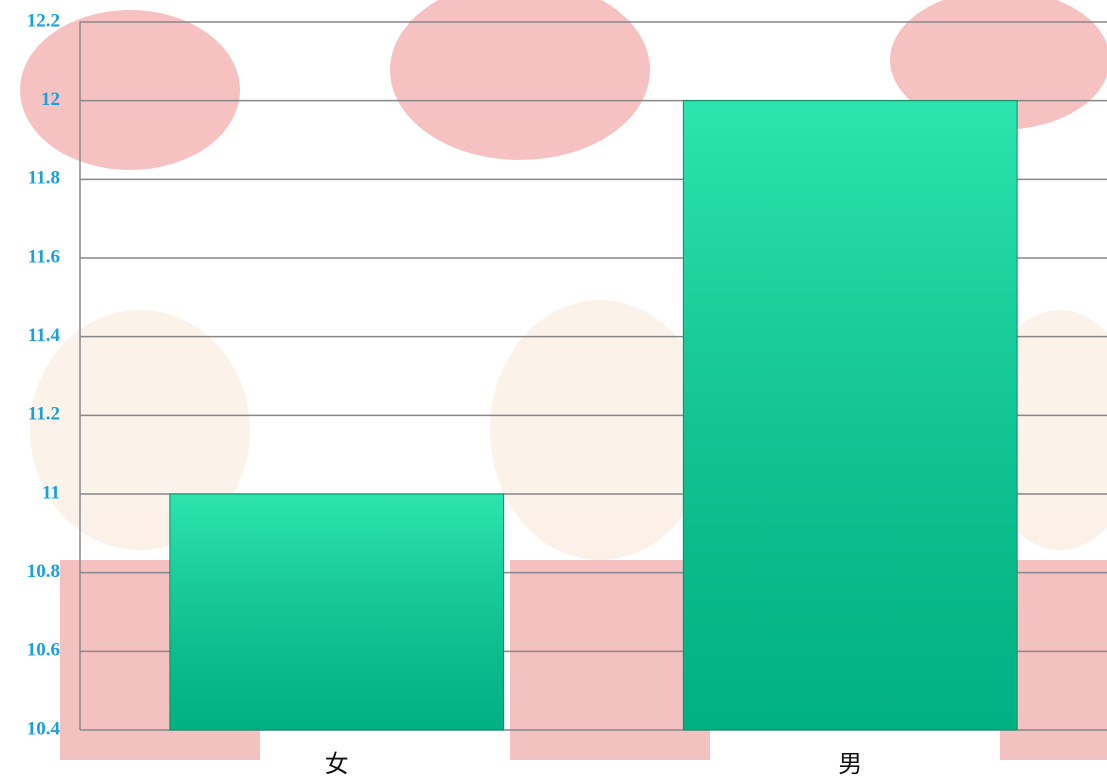 Image resolution: width=1107 pixels, height=779 pixels. What do you see at coordinates (50, 99) in the screenshot?
I see `y-tick-label: 12` at bounding box center [50, 99].